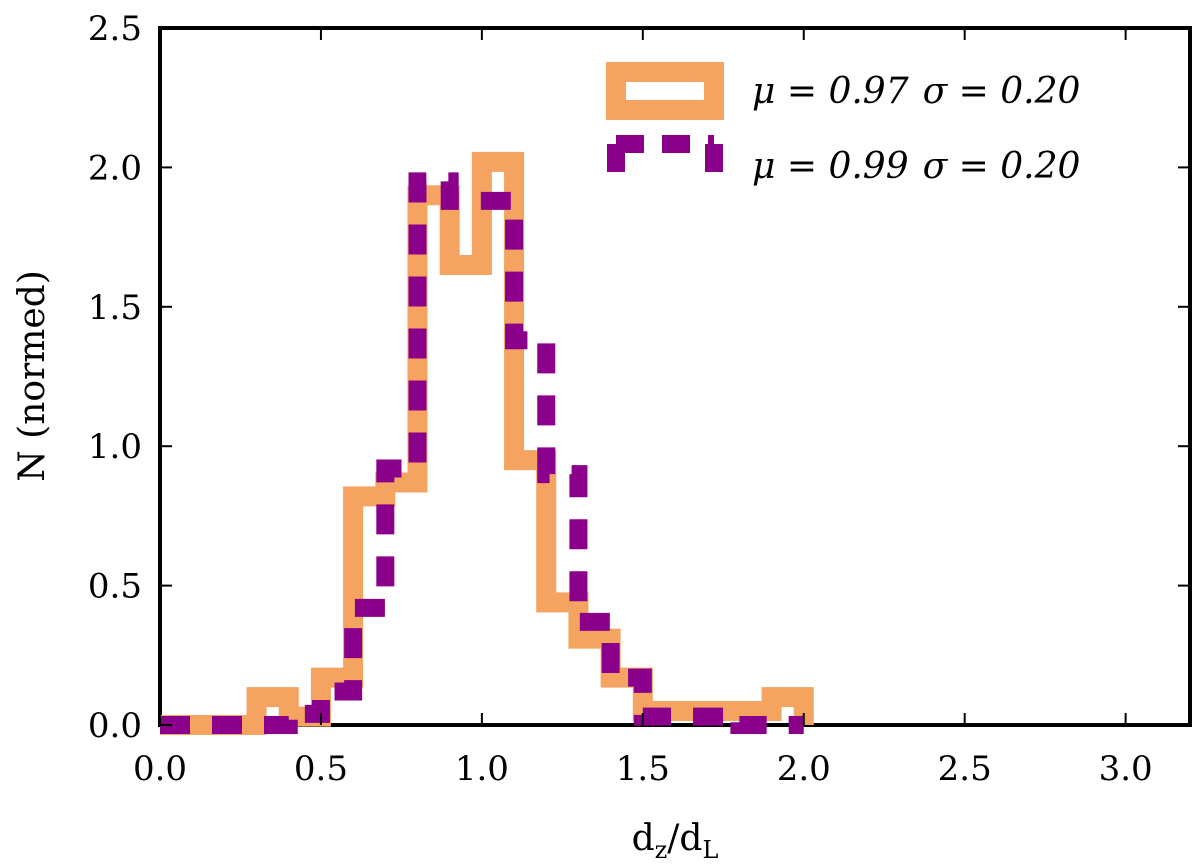 This screenshot has height=867, width=1200. What do you see at coordinates (804, 769) in the screenshot?
I see `x-tick-label-4: 2.0` at bounding box center [804, 769].